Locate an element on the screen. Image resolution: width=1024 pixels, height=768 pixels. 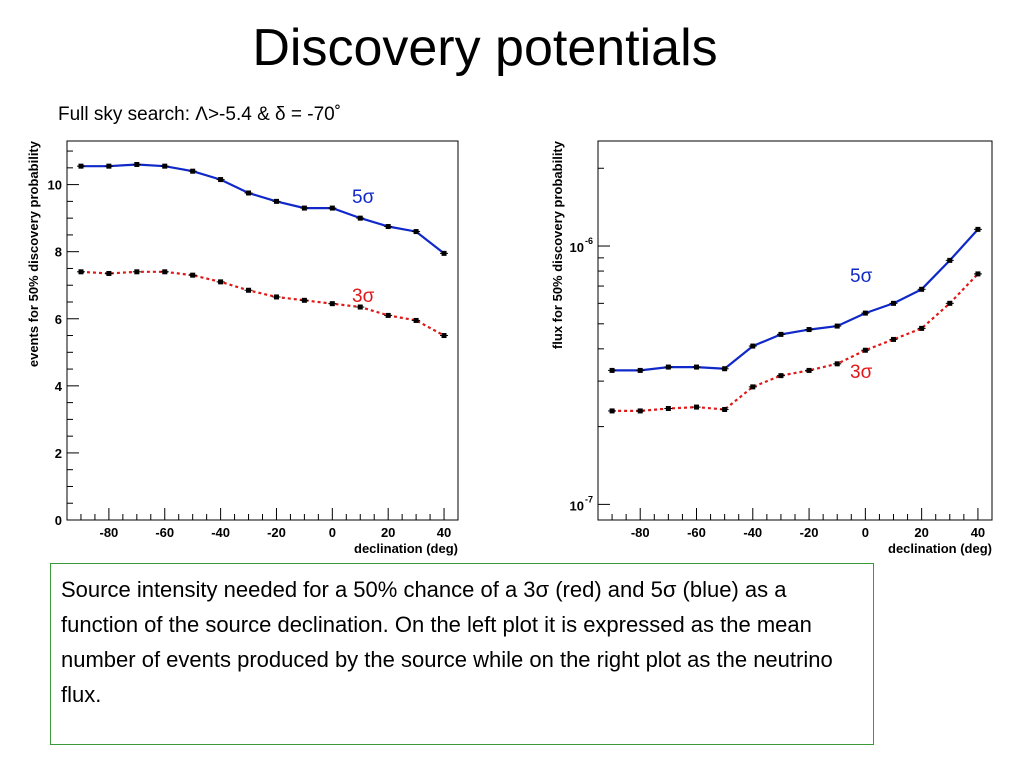
y-axis-label: events for 50% discovery probability is located at coordinates (33, 253).